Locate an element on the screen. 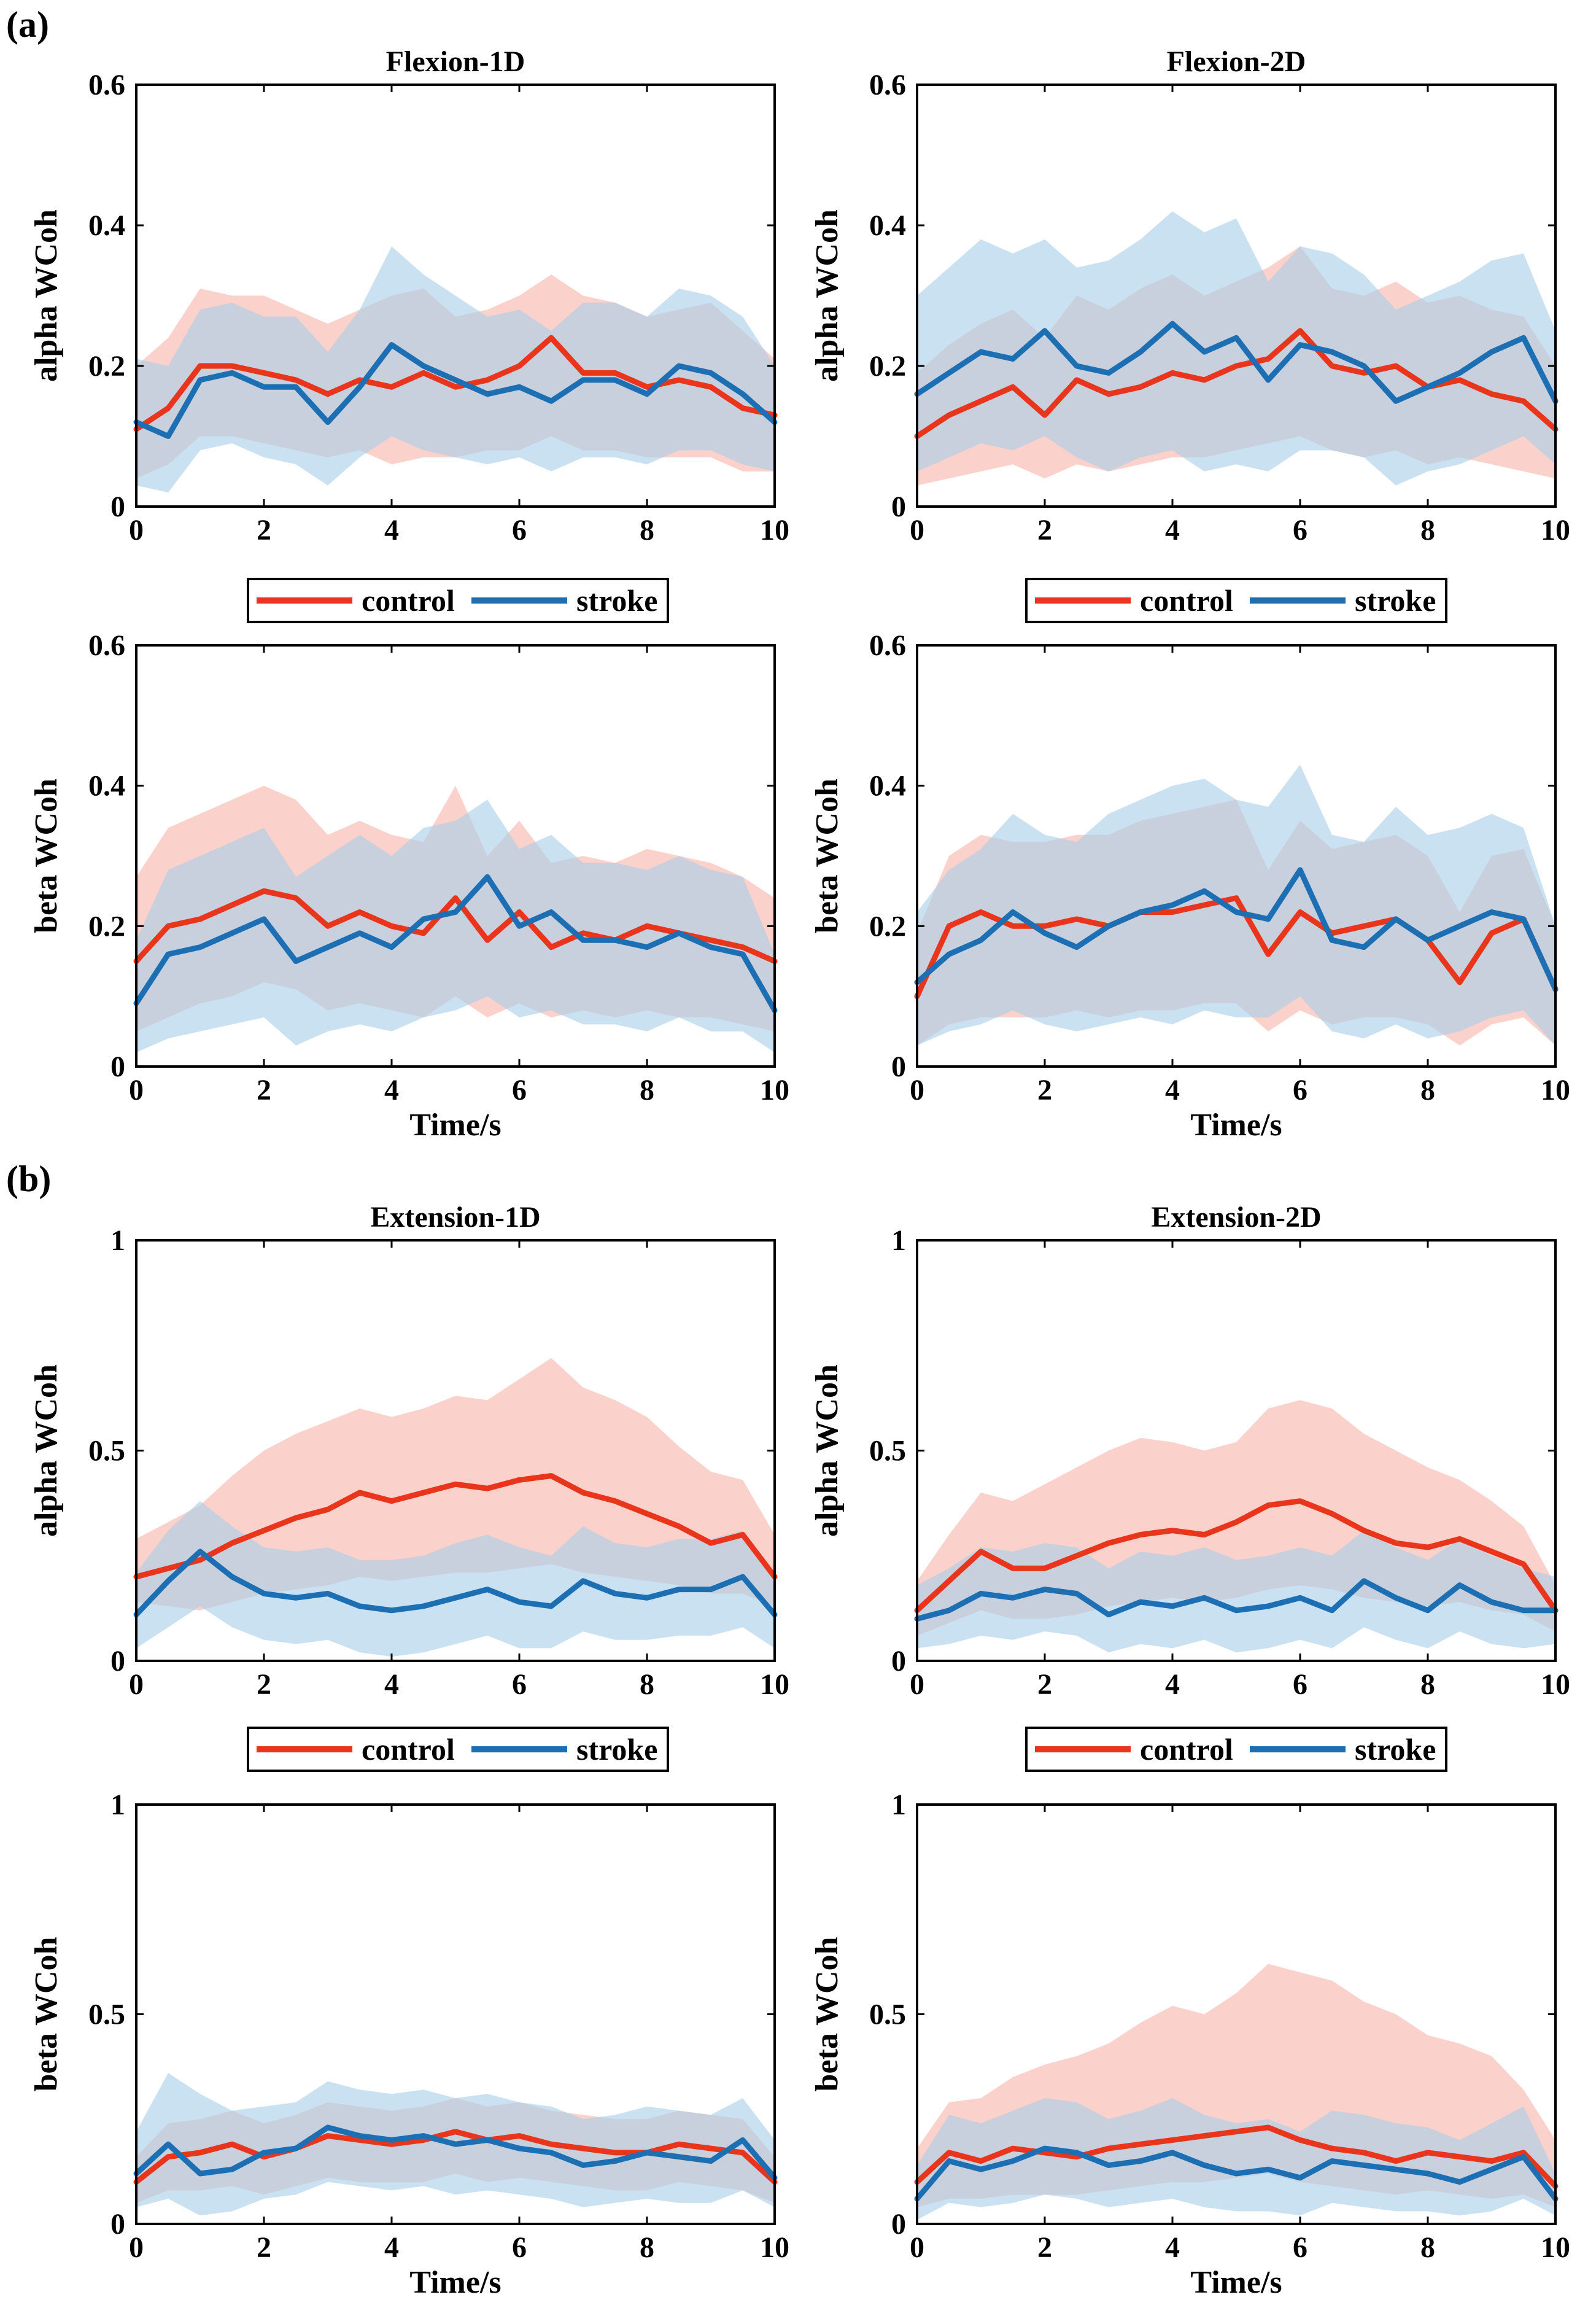  chart-3: 0 2 4 6 8 10 0 0.2 0.4 0.6 Time/s beta WCoh is located at coordinates (409, 886).